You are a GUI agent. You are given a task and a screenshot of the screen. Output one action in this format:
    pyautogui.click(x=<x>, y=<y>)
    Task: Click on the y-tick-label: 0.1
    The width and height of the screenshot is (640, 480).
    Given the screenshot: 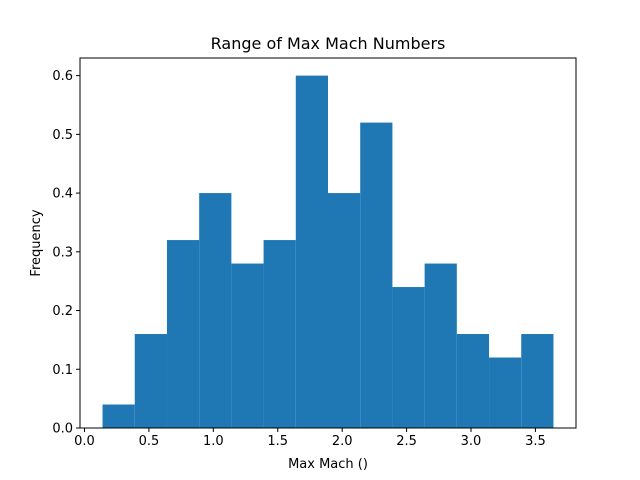 What is the action you would take?
    pyautogui.click(x=62, y=370)
    